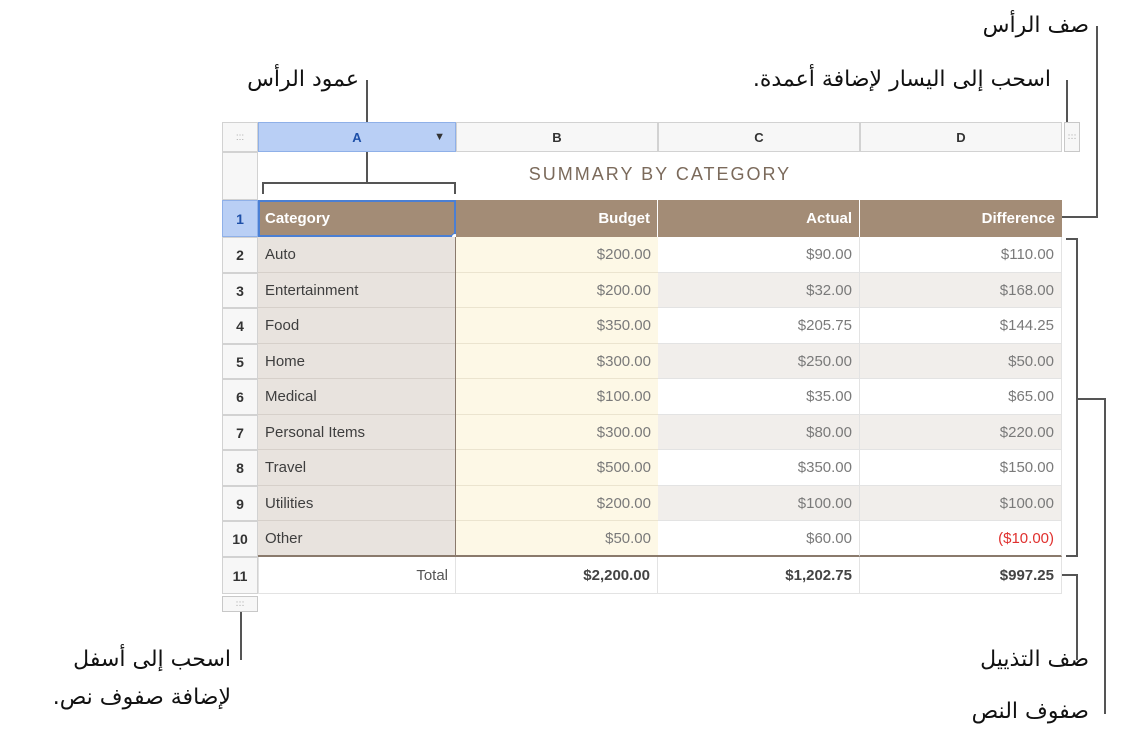 This screenshot has height=734, width=1131. I want to click on row-header-9: 9, so click(240, 503).